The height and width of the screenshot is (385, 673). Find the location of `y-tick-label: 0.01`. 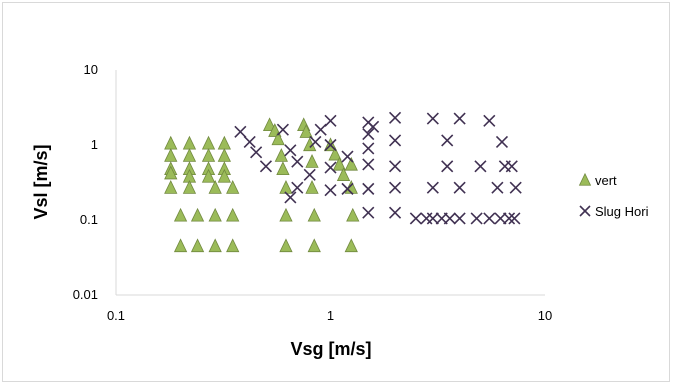

y-tick-label: 0.01 is located at coordinates (85, 294).